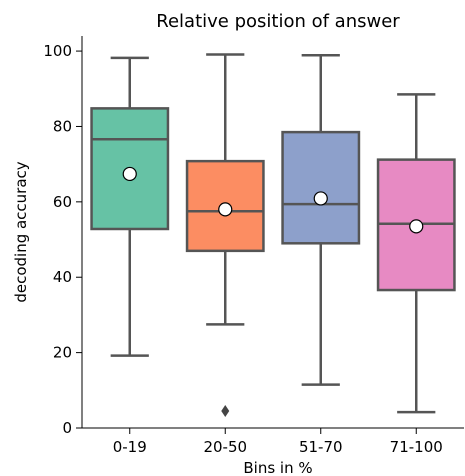  What do you see at coordinates (225, 411) in the screenshot?
I see `outlier-marker` at bounding box center [225, 411].